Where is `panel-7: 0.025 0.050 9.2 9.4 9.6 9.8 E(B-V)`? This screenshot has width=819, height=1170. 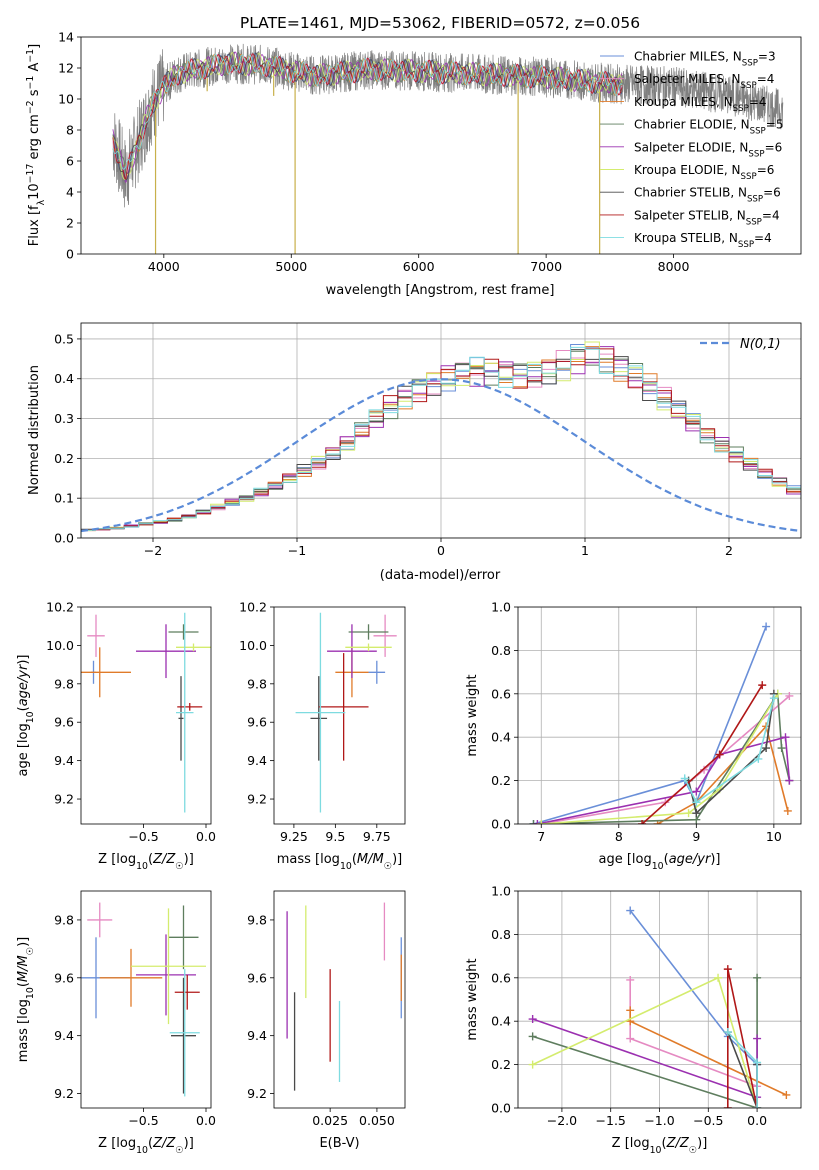 panel-7: 0.025 0.050 9.2 9.4 9.6 9.8 E(B-V) is located at coordinates (326, 1020).